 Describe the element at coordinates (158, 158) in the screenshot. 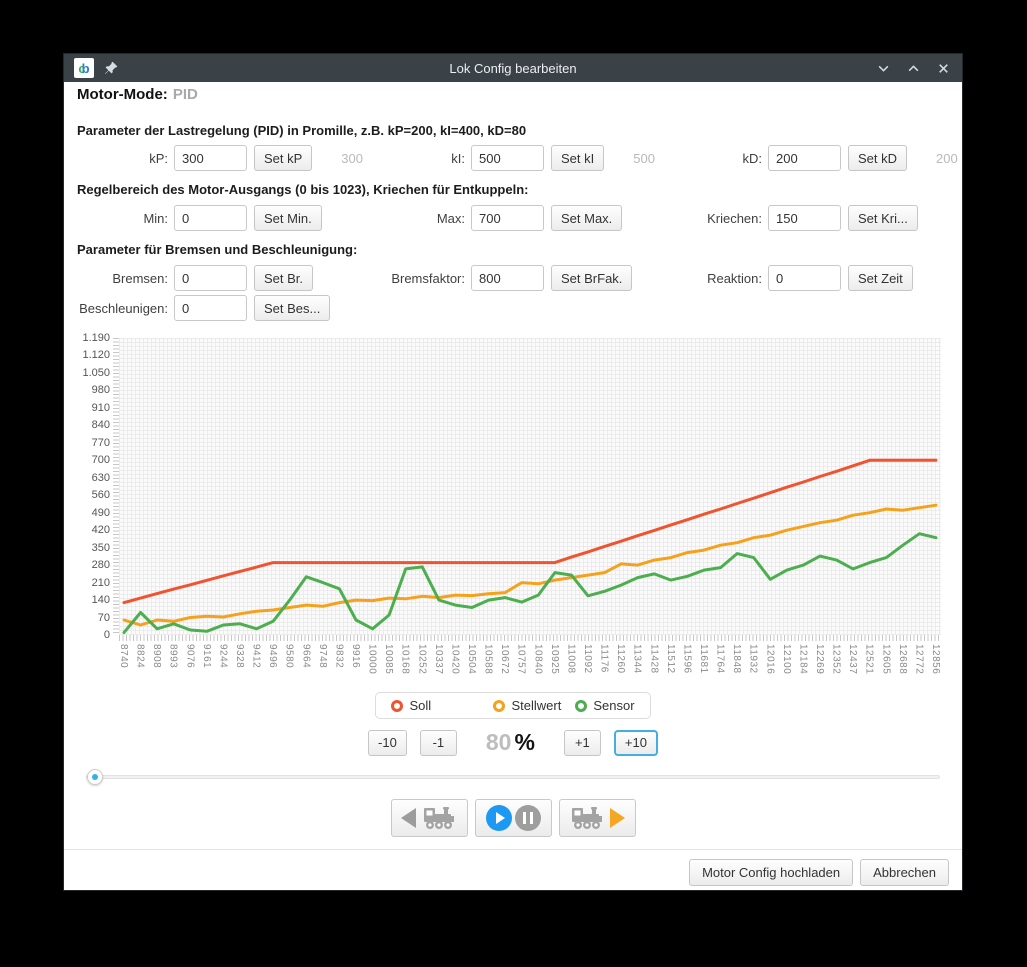

I see `kp-label: kP:` at that location.